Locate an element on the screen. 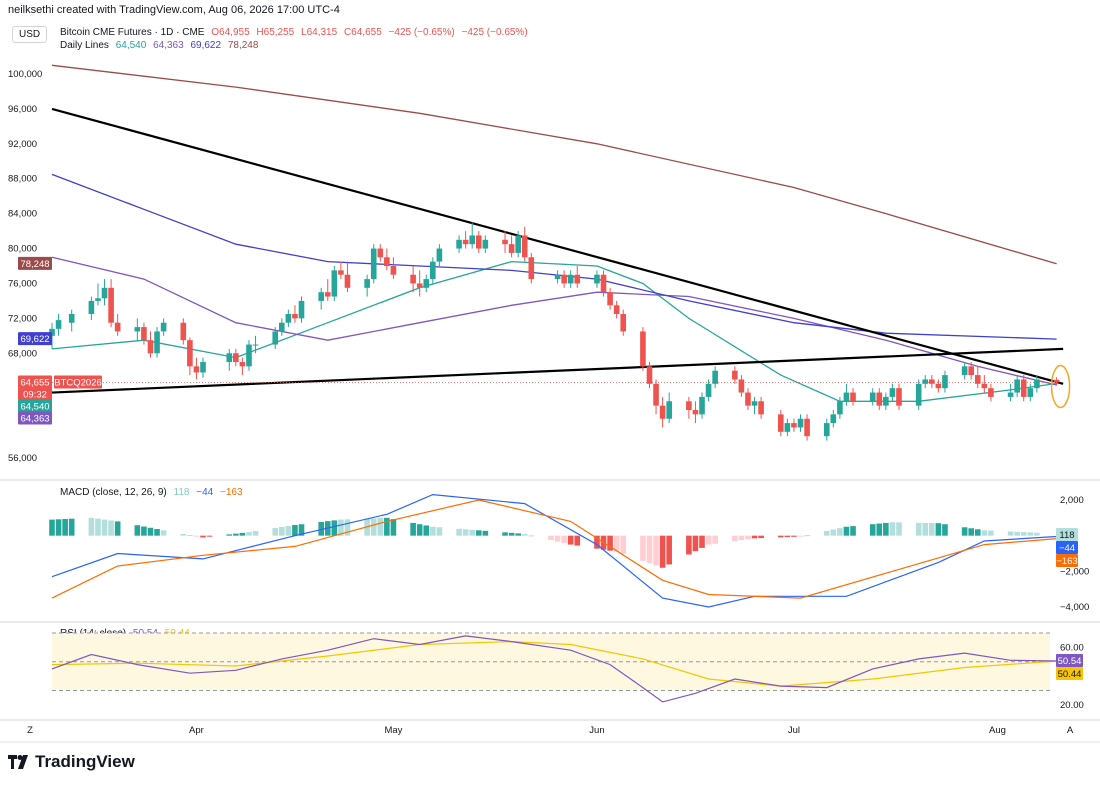  ascending-trendline is located at coordinates (557, 370).